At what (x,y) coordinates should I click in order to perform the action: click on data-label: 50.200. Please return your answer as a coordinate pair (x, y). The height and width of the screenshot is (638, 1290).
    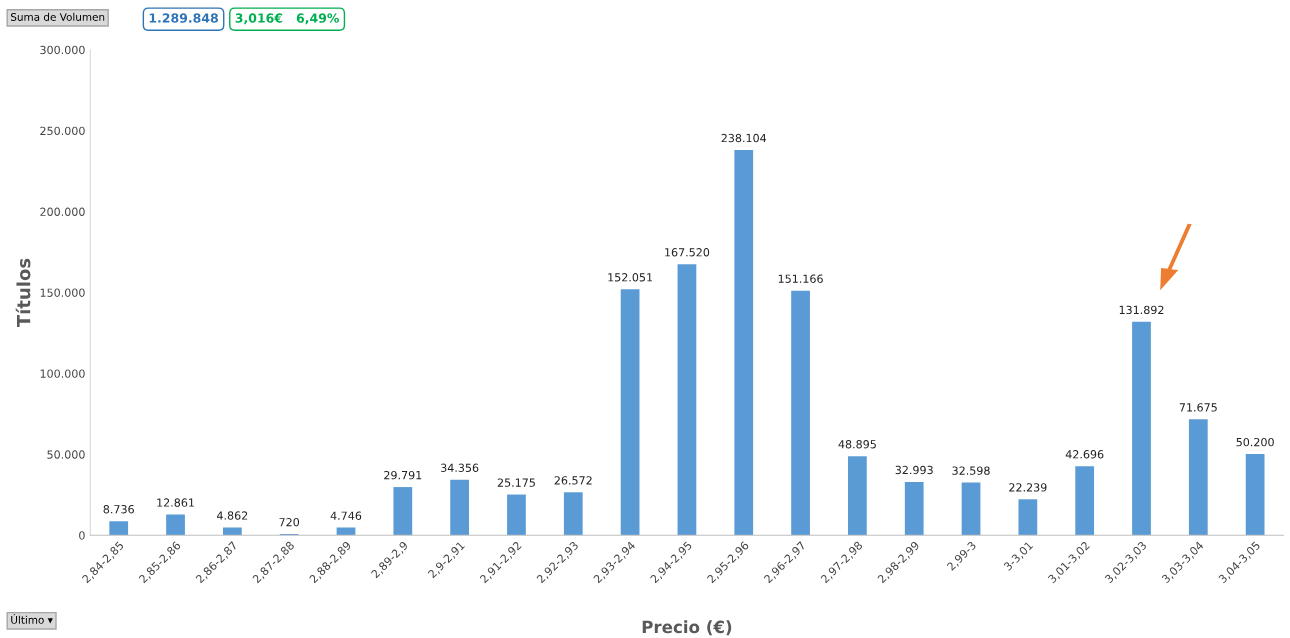
    Looking at the image, I should click on (1255, 442).